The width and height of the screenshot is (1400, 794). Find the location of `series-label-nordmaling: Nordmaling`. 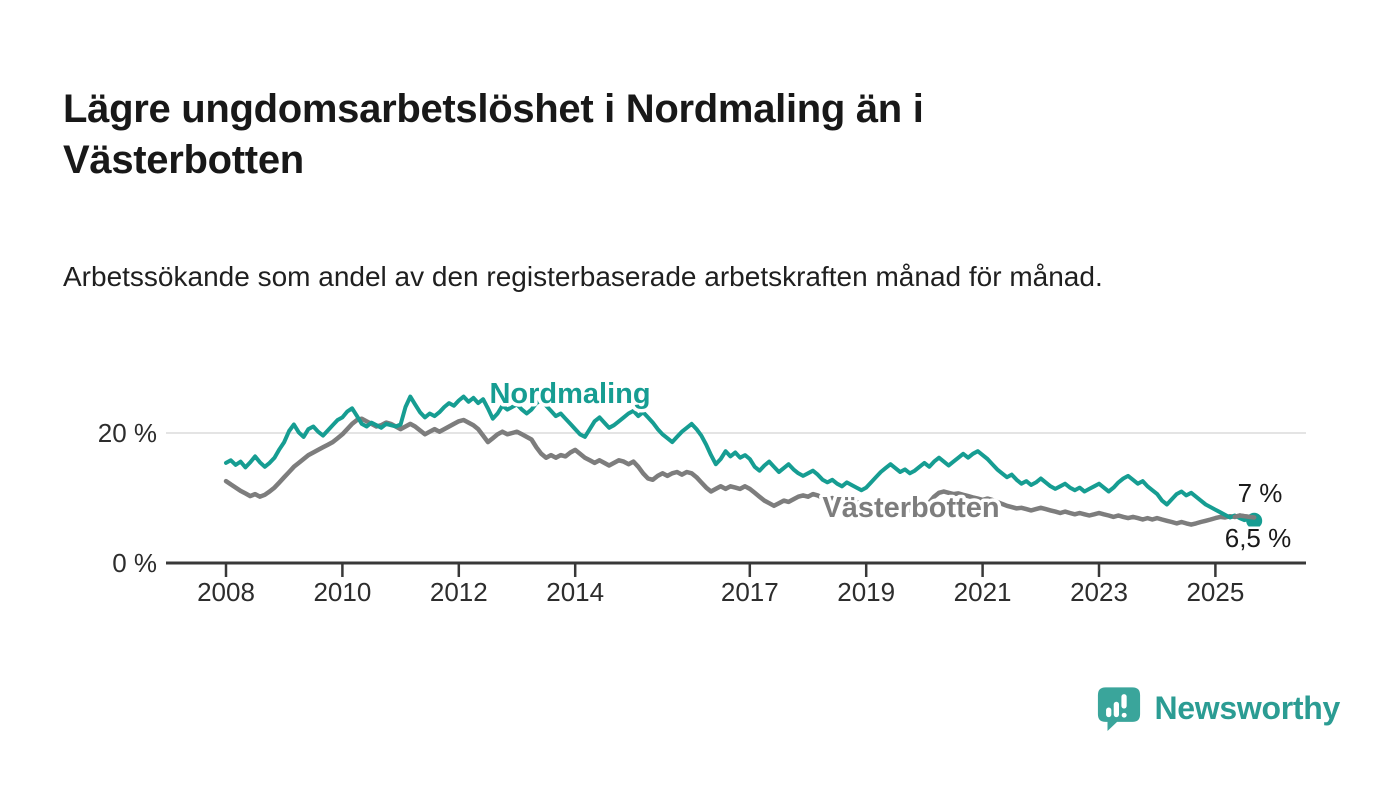

series-label-nordmaling: Nordmaling is located at coordinates (569, 394).